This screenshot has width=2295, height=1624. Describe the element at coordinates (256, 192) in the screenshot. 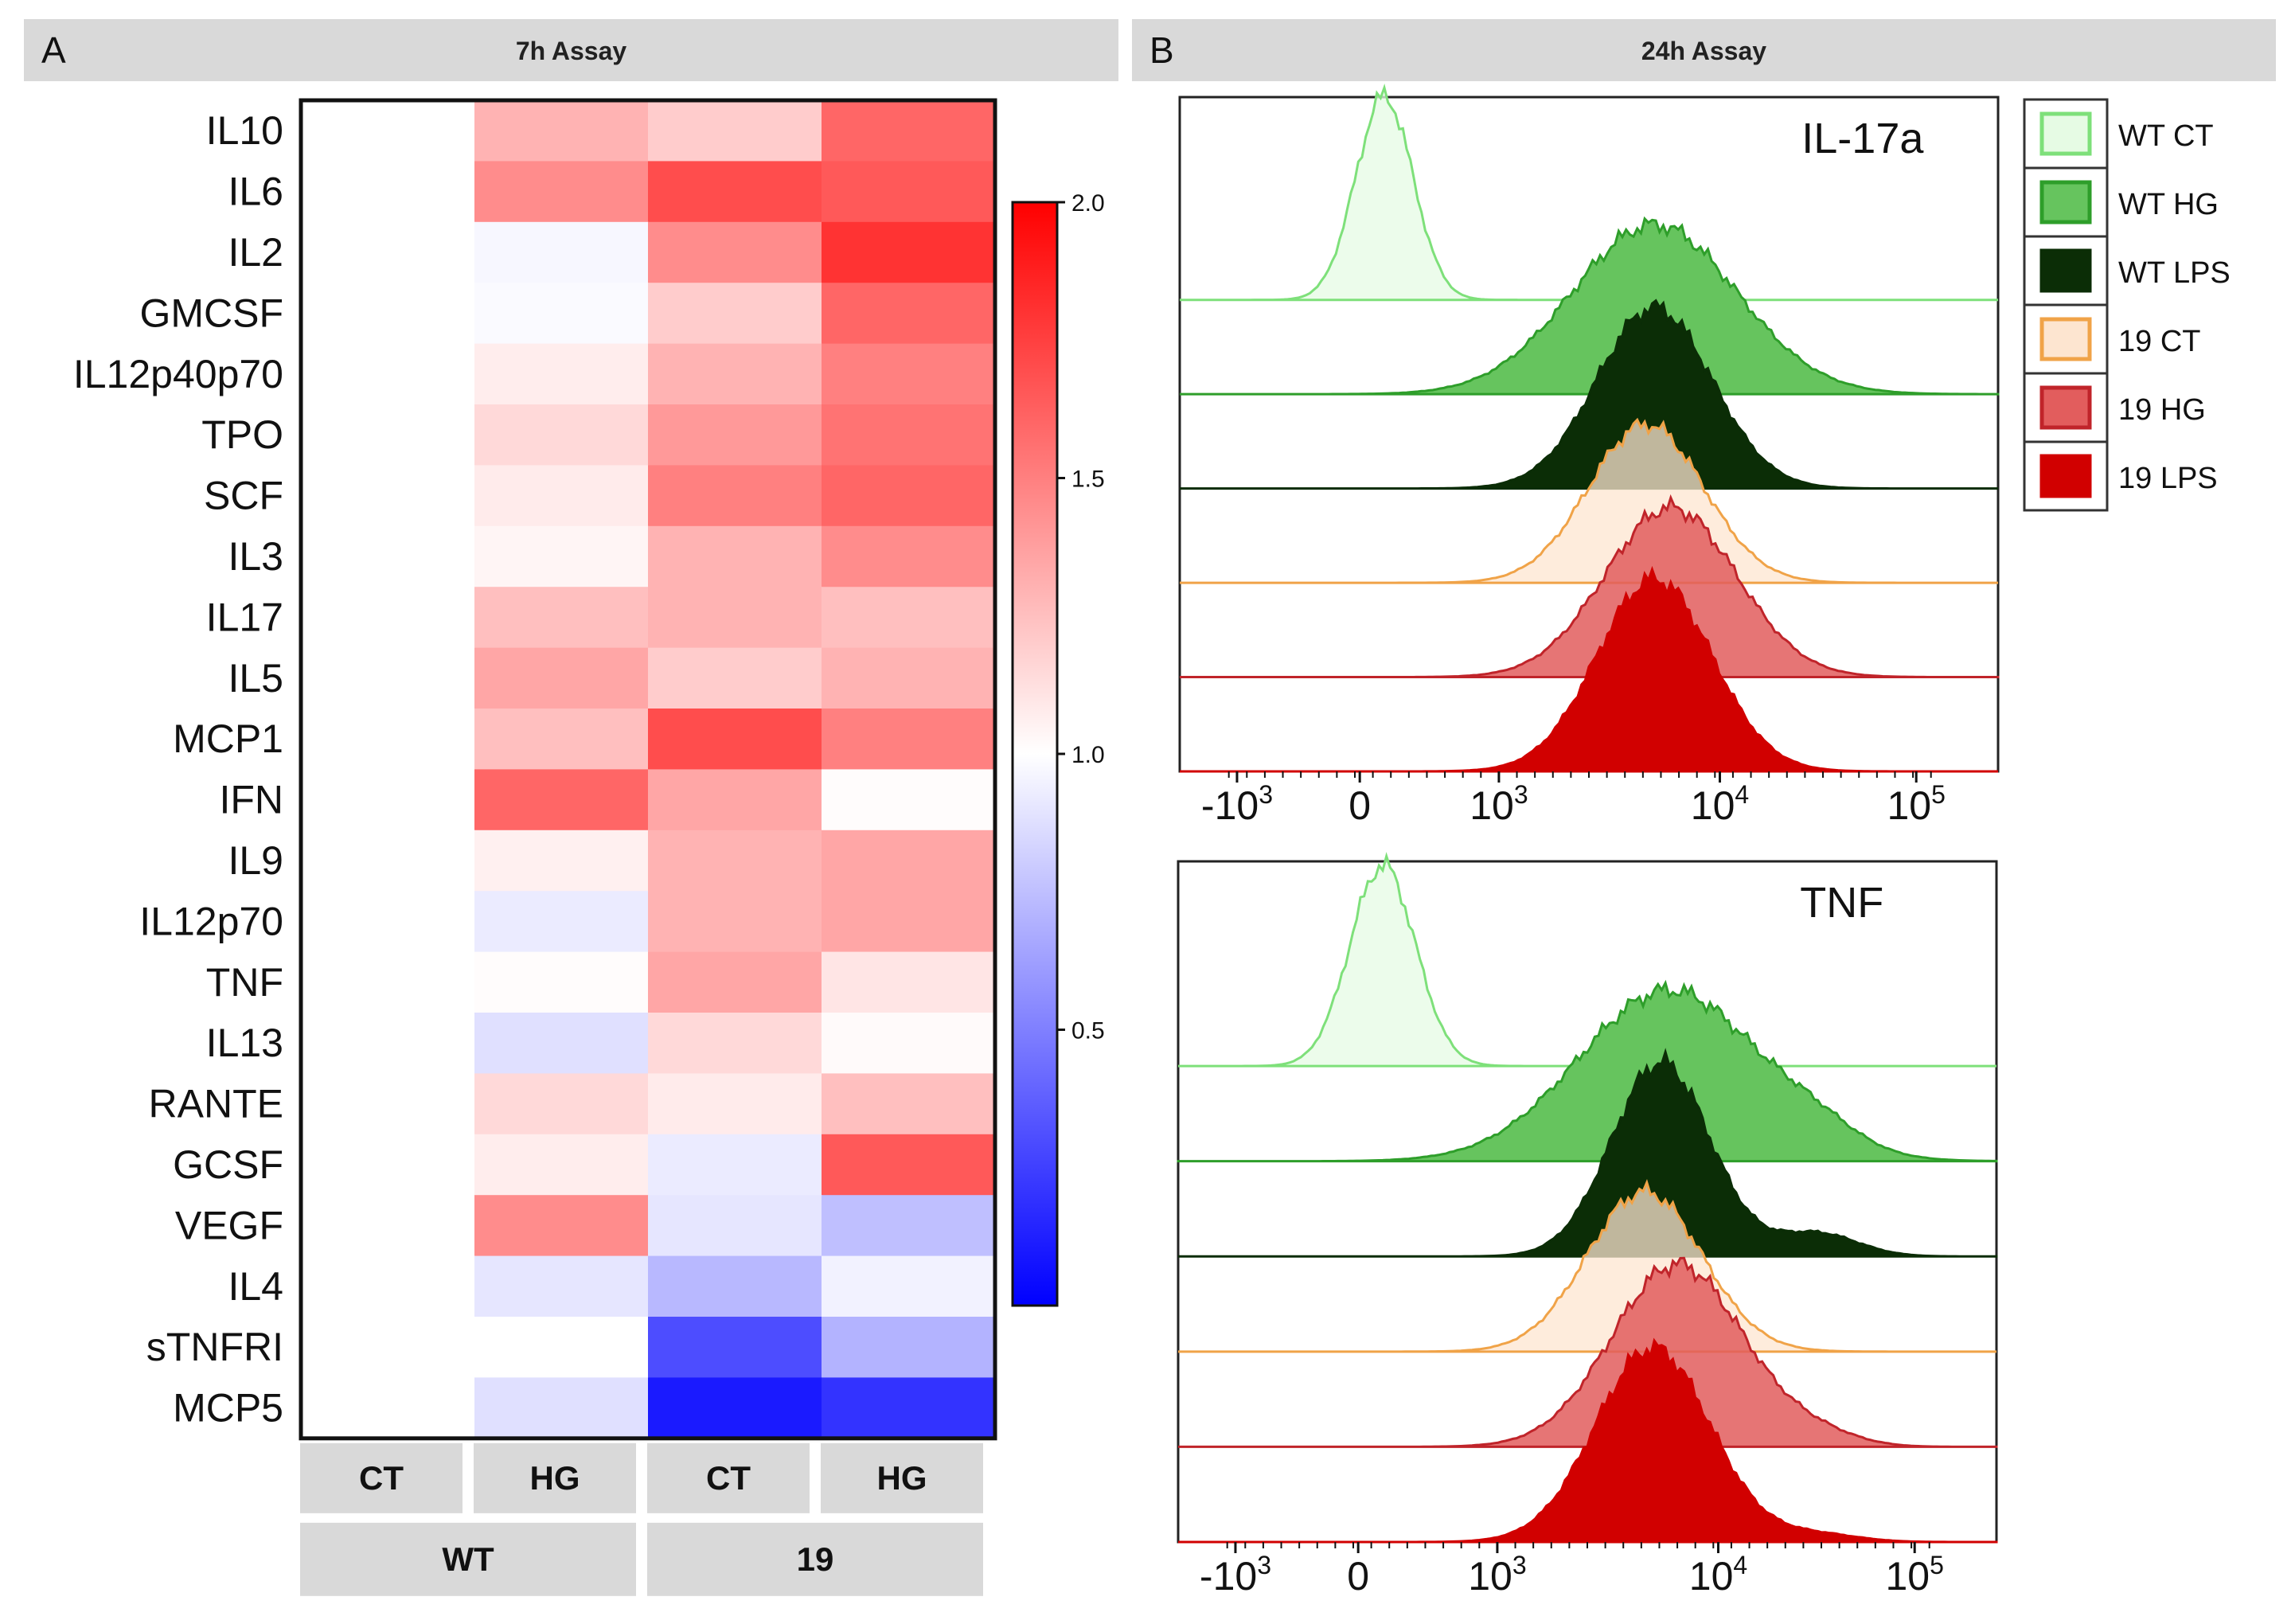

I see `row-label-IL6: IL6` at that location.